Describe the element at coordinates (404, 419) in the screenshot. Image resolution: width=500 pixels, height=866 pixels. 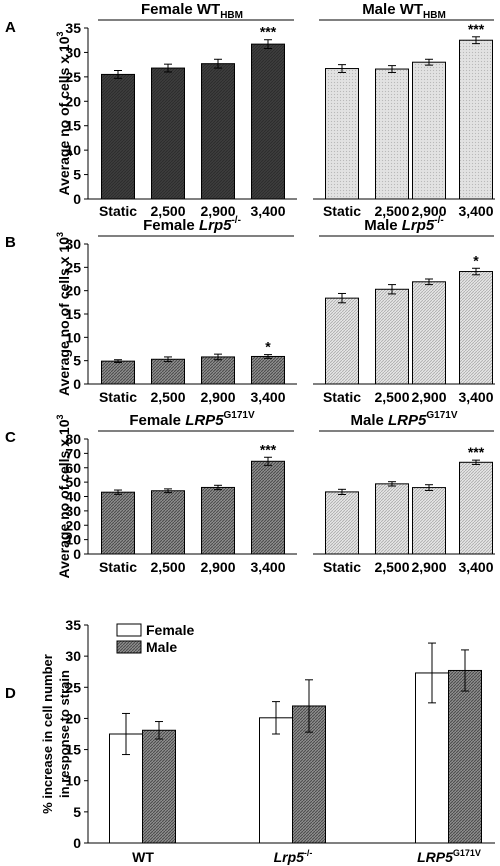
I see `group-title: Male LRP5G171V` at that location.